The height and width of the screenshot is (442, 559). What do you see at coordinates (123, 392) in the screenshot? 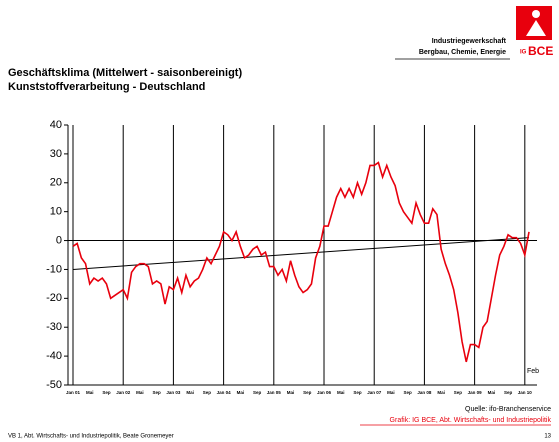
I see `x-tick-label: Jan 02` at bounding box center [123, 392].